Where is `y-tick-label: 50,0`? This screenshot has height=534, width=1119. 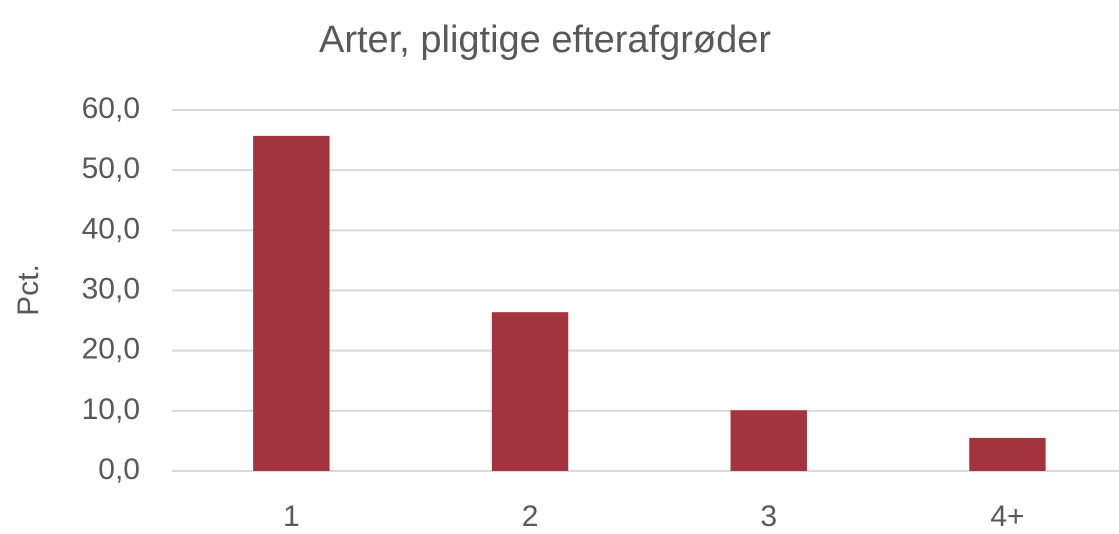
y-tick-label: 50,0 is located at coordinates (111, 168).